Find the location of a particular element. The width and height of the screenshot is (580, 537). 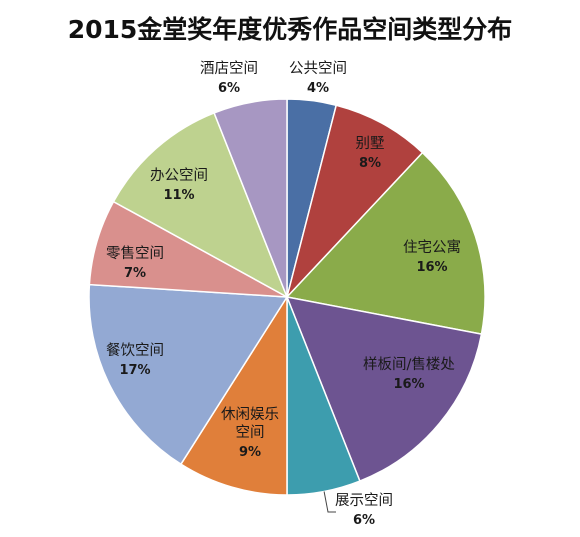

slice-label: 样板间/售楼处 16% is located at coordinates (409, 373).